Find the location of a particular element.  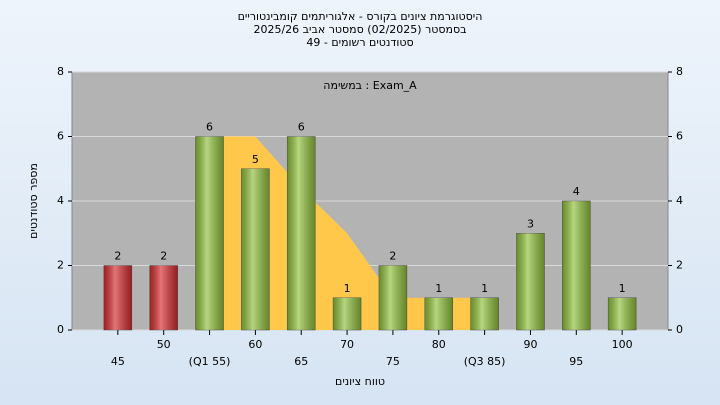

y2-tick-label: 0 is located at coordinates (679, 329).